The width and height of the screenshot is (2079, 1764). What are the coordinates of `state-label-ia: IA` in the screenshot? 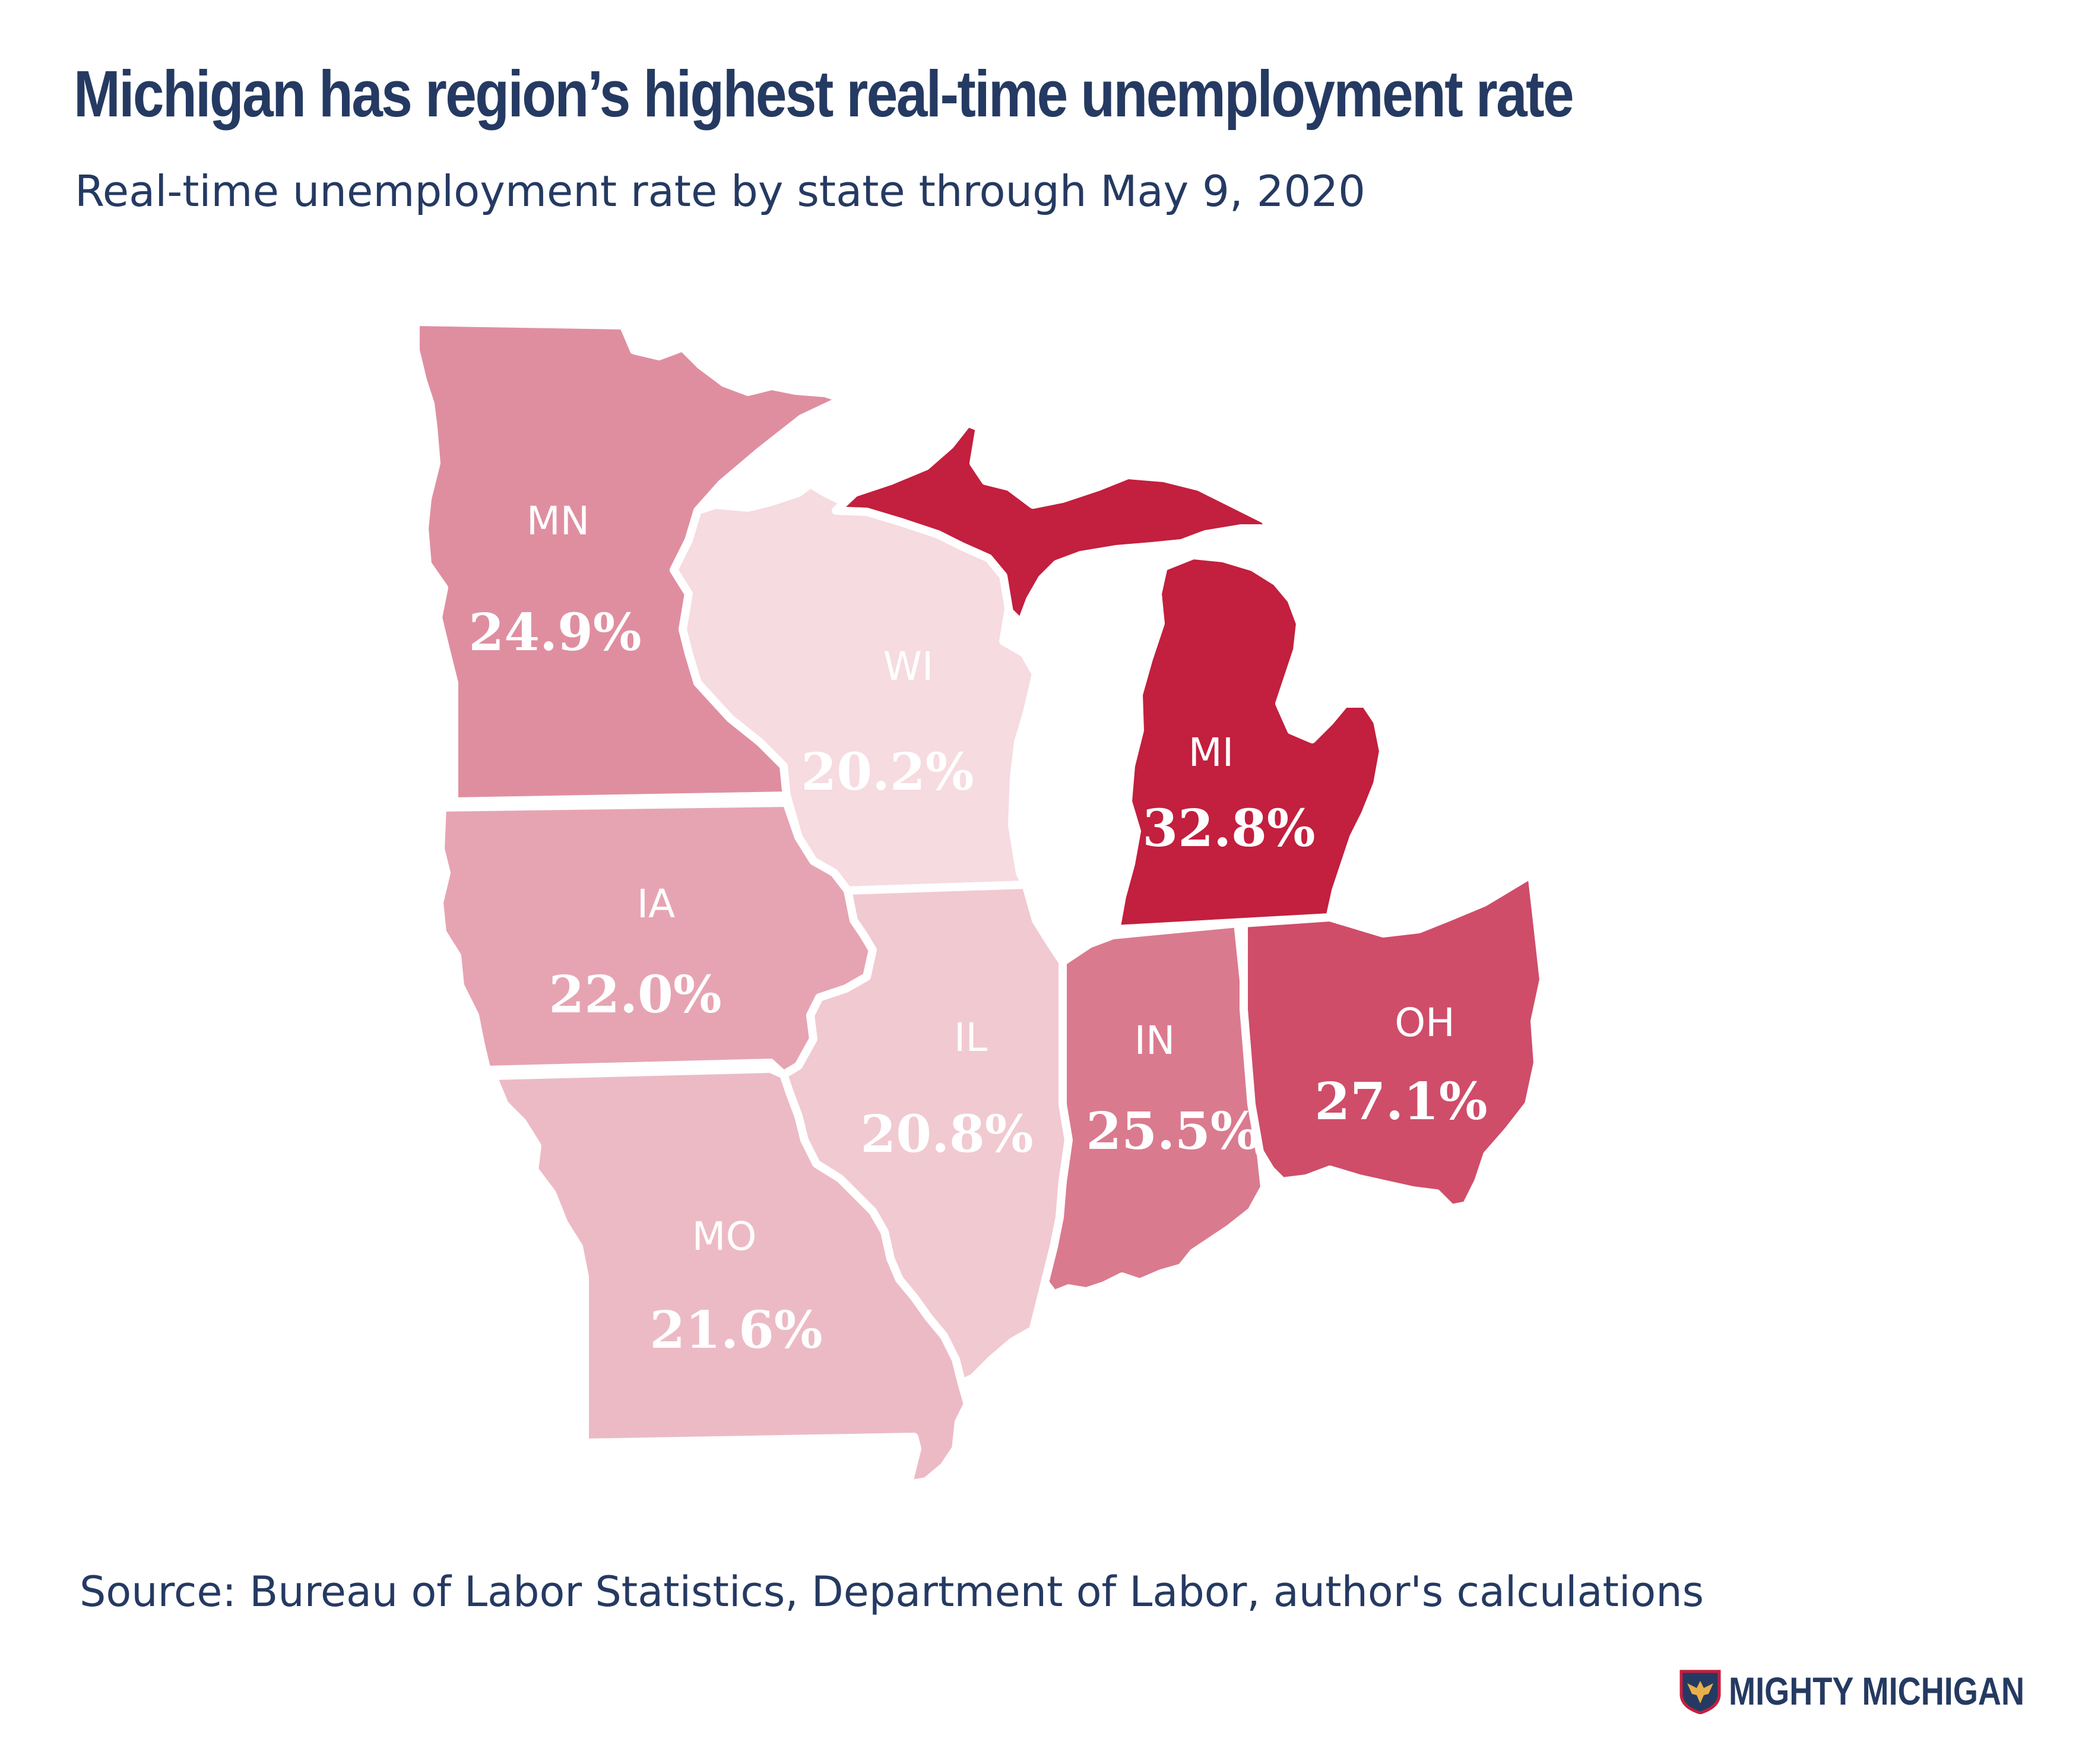 It's located at (656, 904).